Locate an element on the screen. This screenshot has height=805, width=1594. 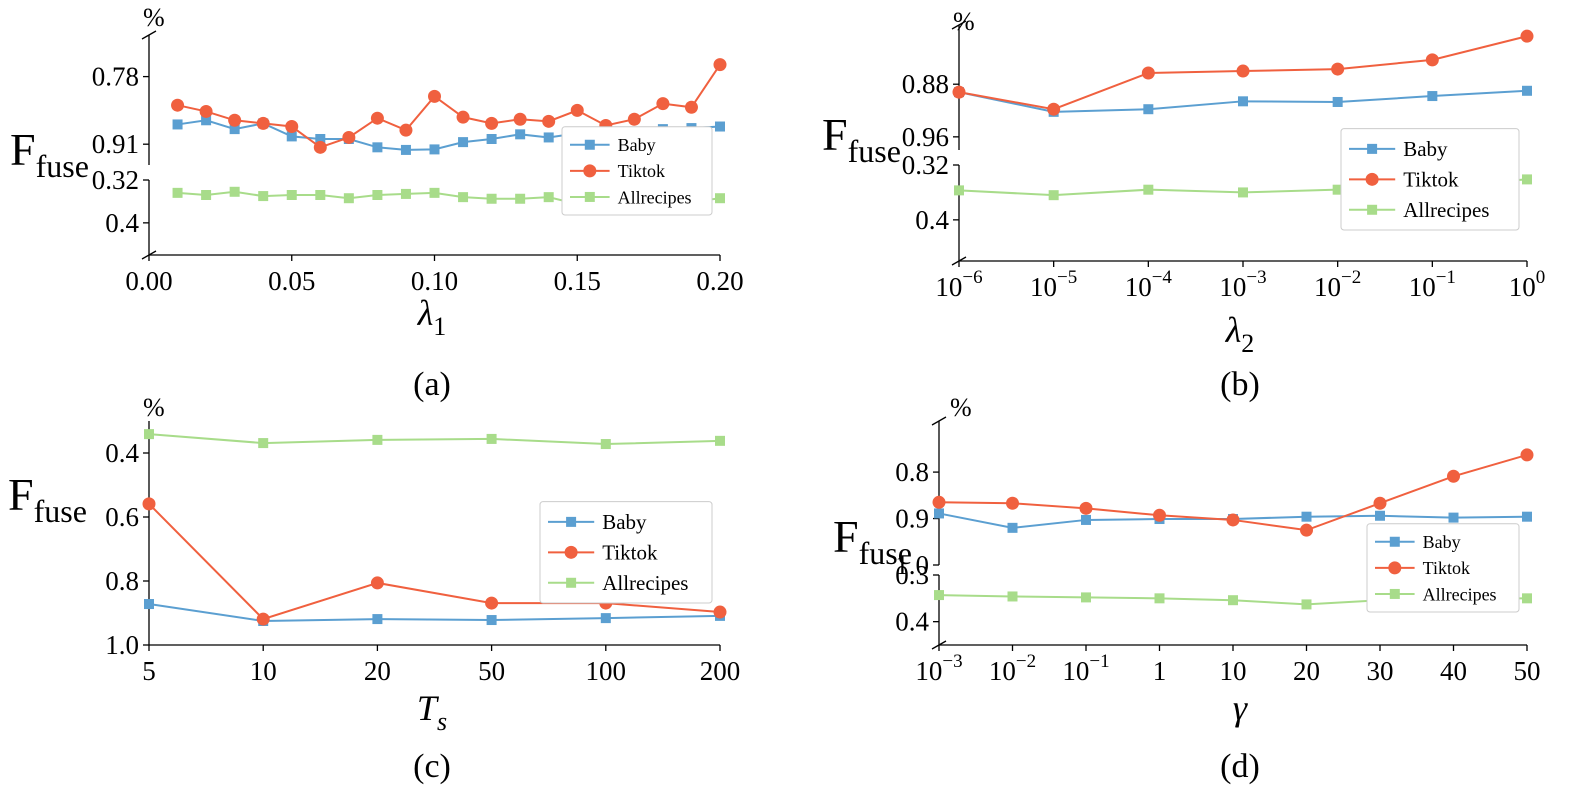
x-tick-label-exponent: −5 is located at coordinates (1067, 277).